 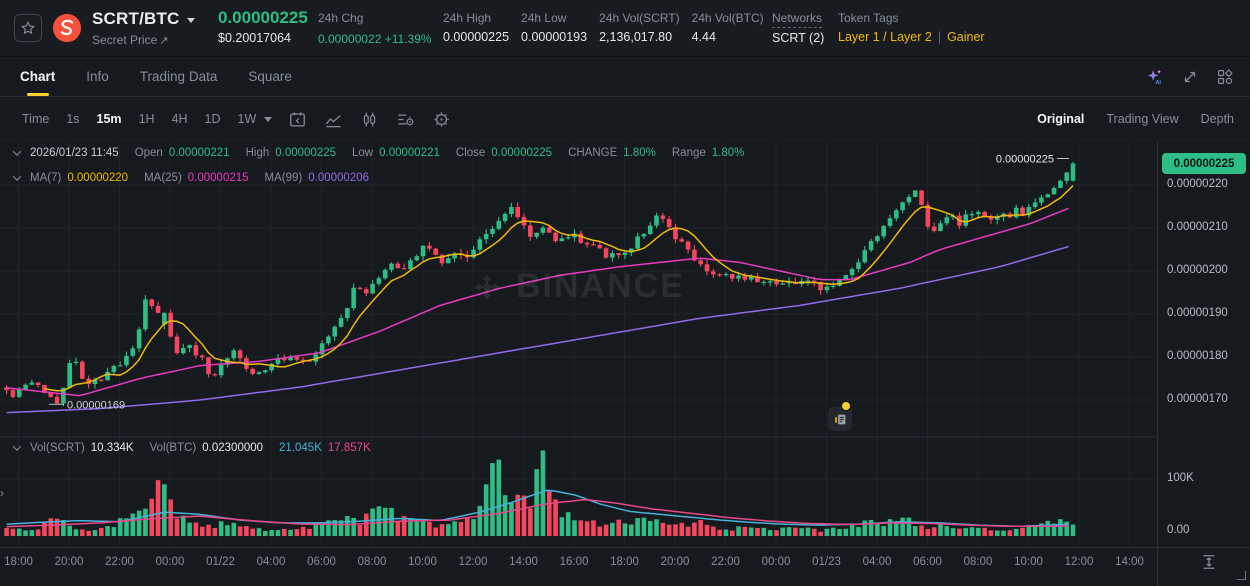 I want to click on time-tick-label: 10:00, so click(x=1028, y=562).